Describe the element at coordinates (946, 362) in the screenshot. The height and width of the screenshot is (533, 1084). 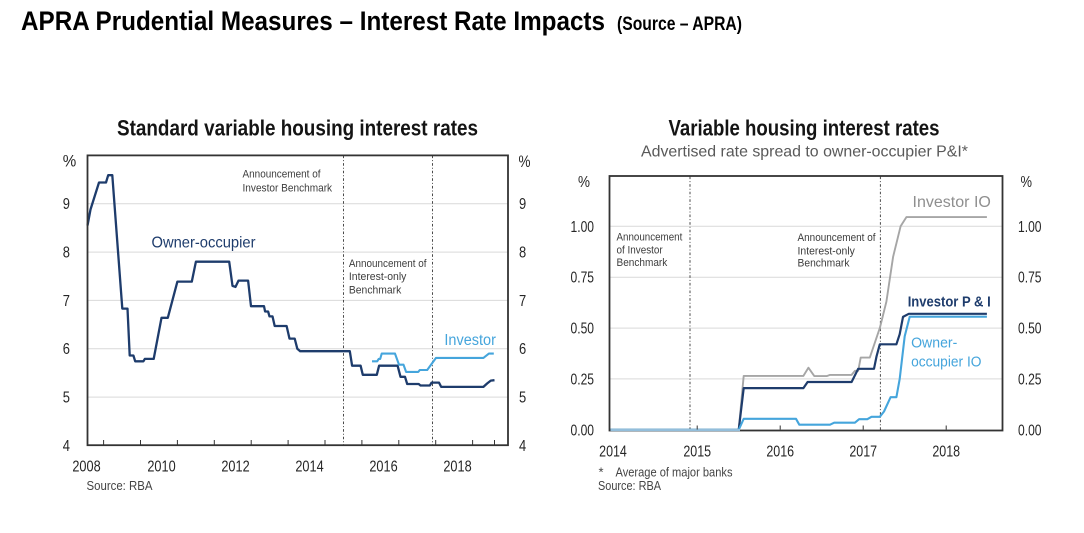
I see `svg-text: occupier IO` at that location.